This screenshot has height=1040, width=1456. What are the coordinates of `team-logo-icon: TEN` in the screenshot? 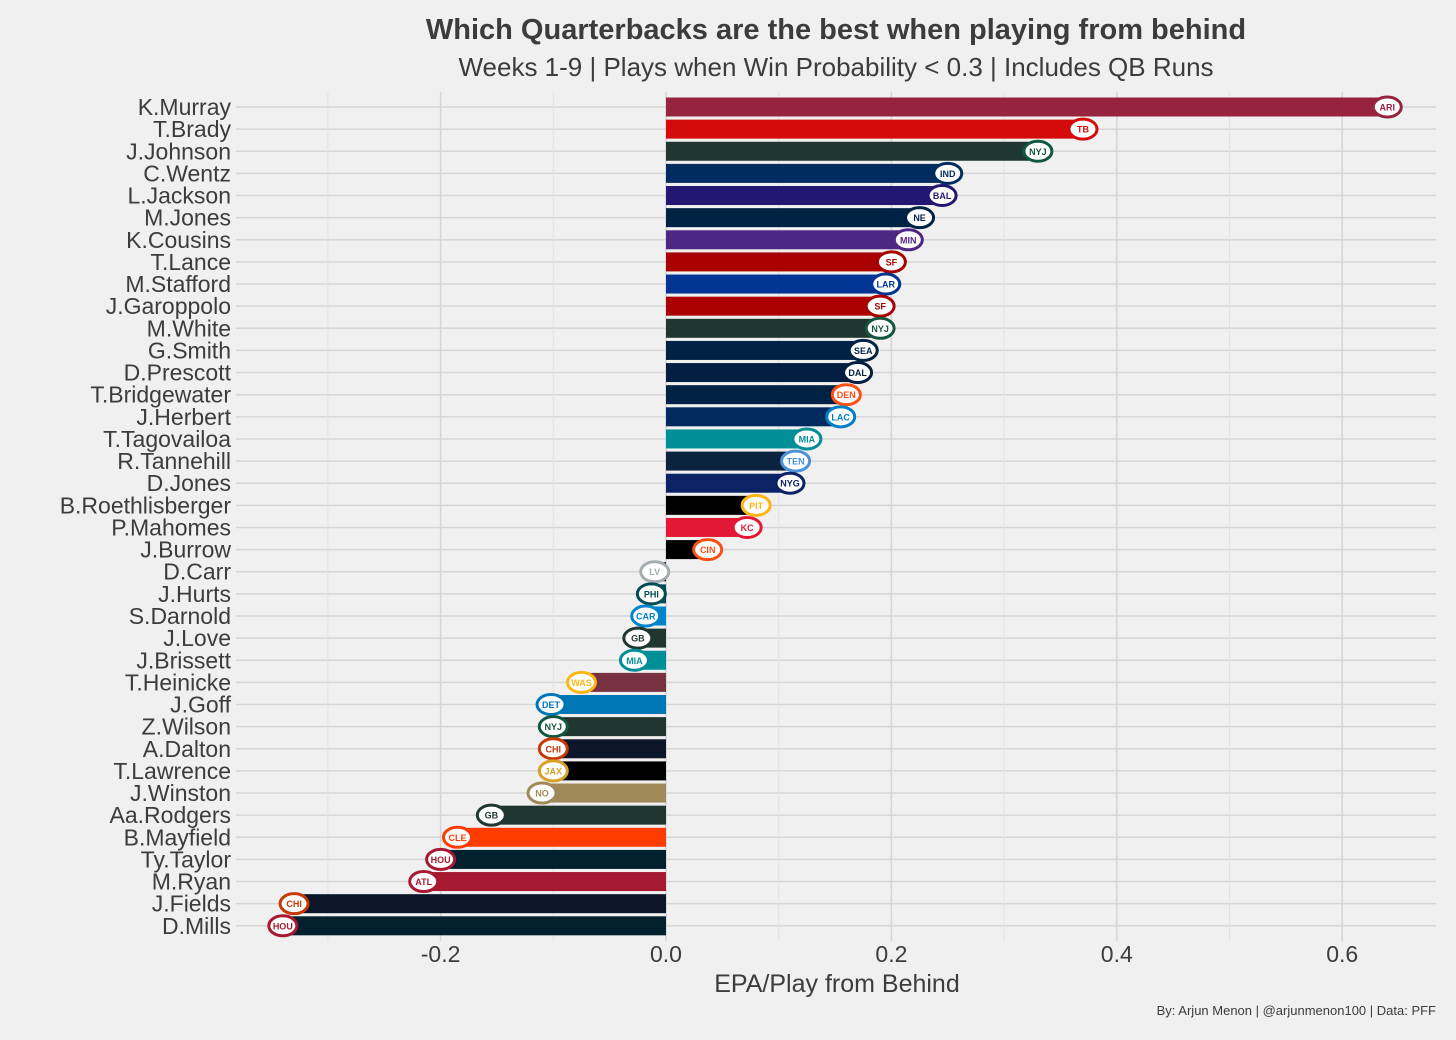 It's located at (796, 461).